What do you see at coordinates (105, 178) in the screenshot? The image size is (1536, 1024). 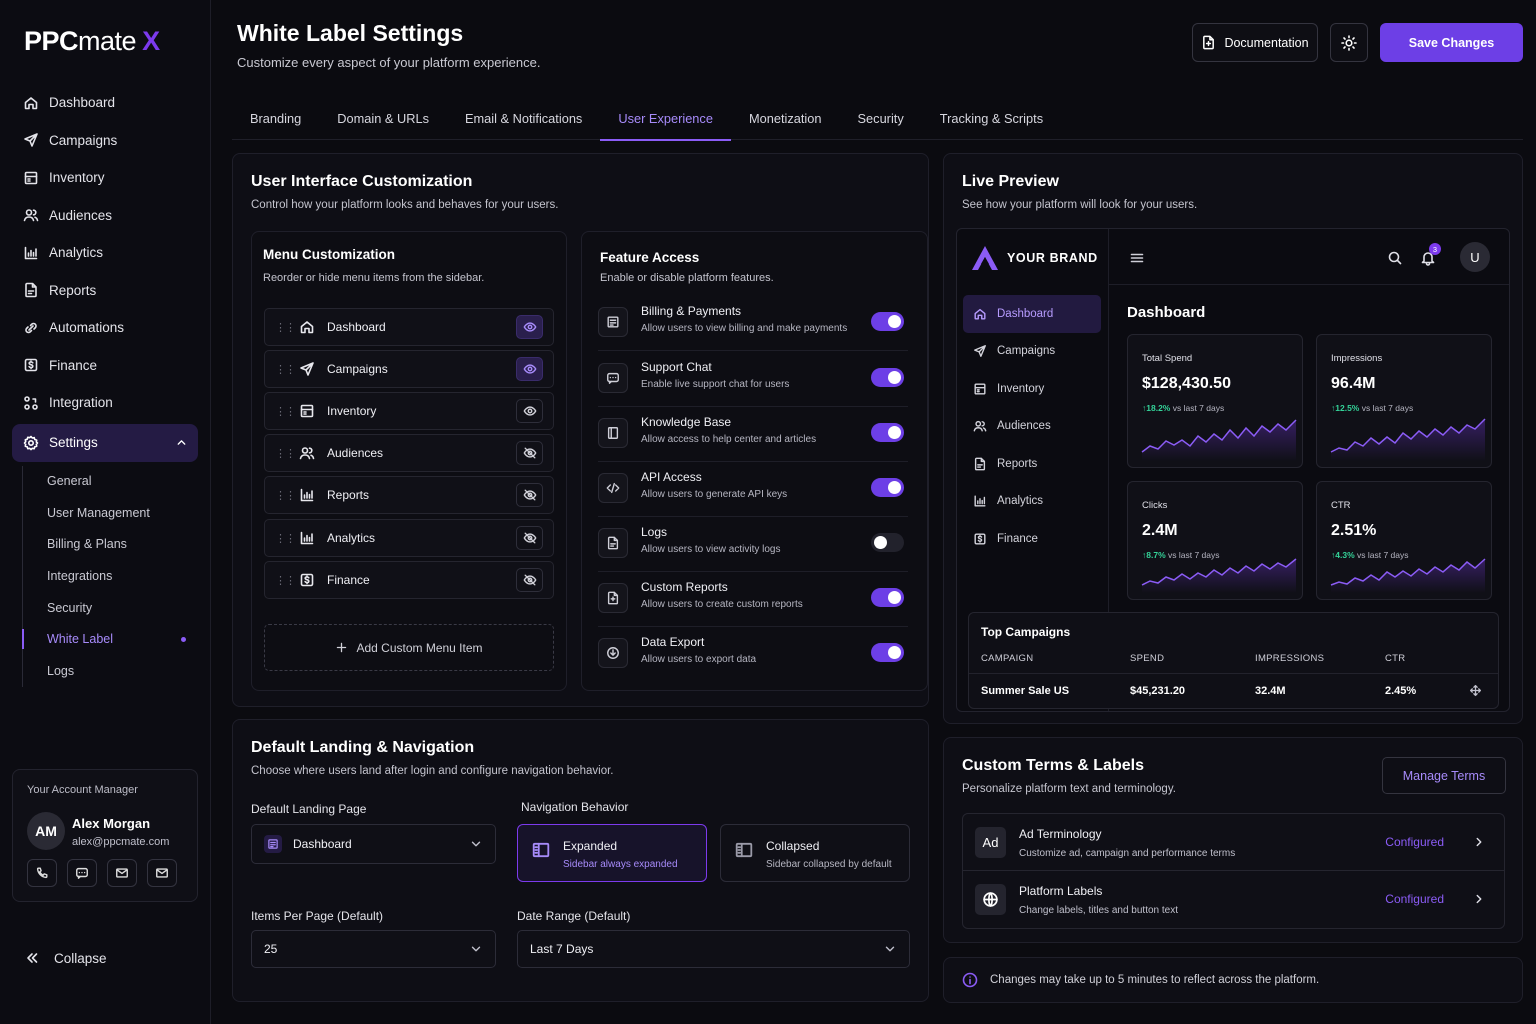 I see `sidebar-item-inventory: Inventory` at bounding box center [105, 178].